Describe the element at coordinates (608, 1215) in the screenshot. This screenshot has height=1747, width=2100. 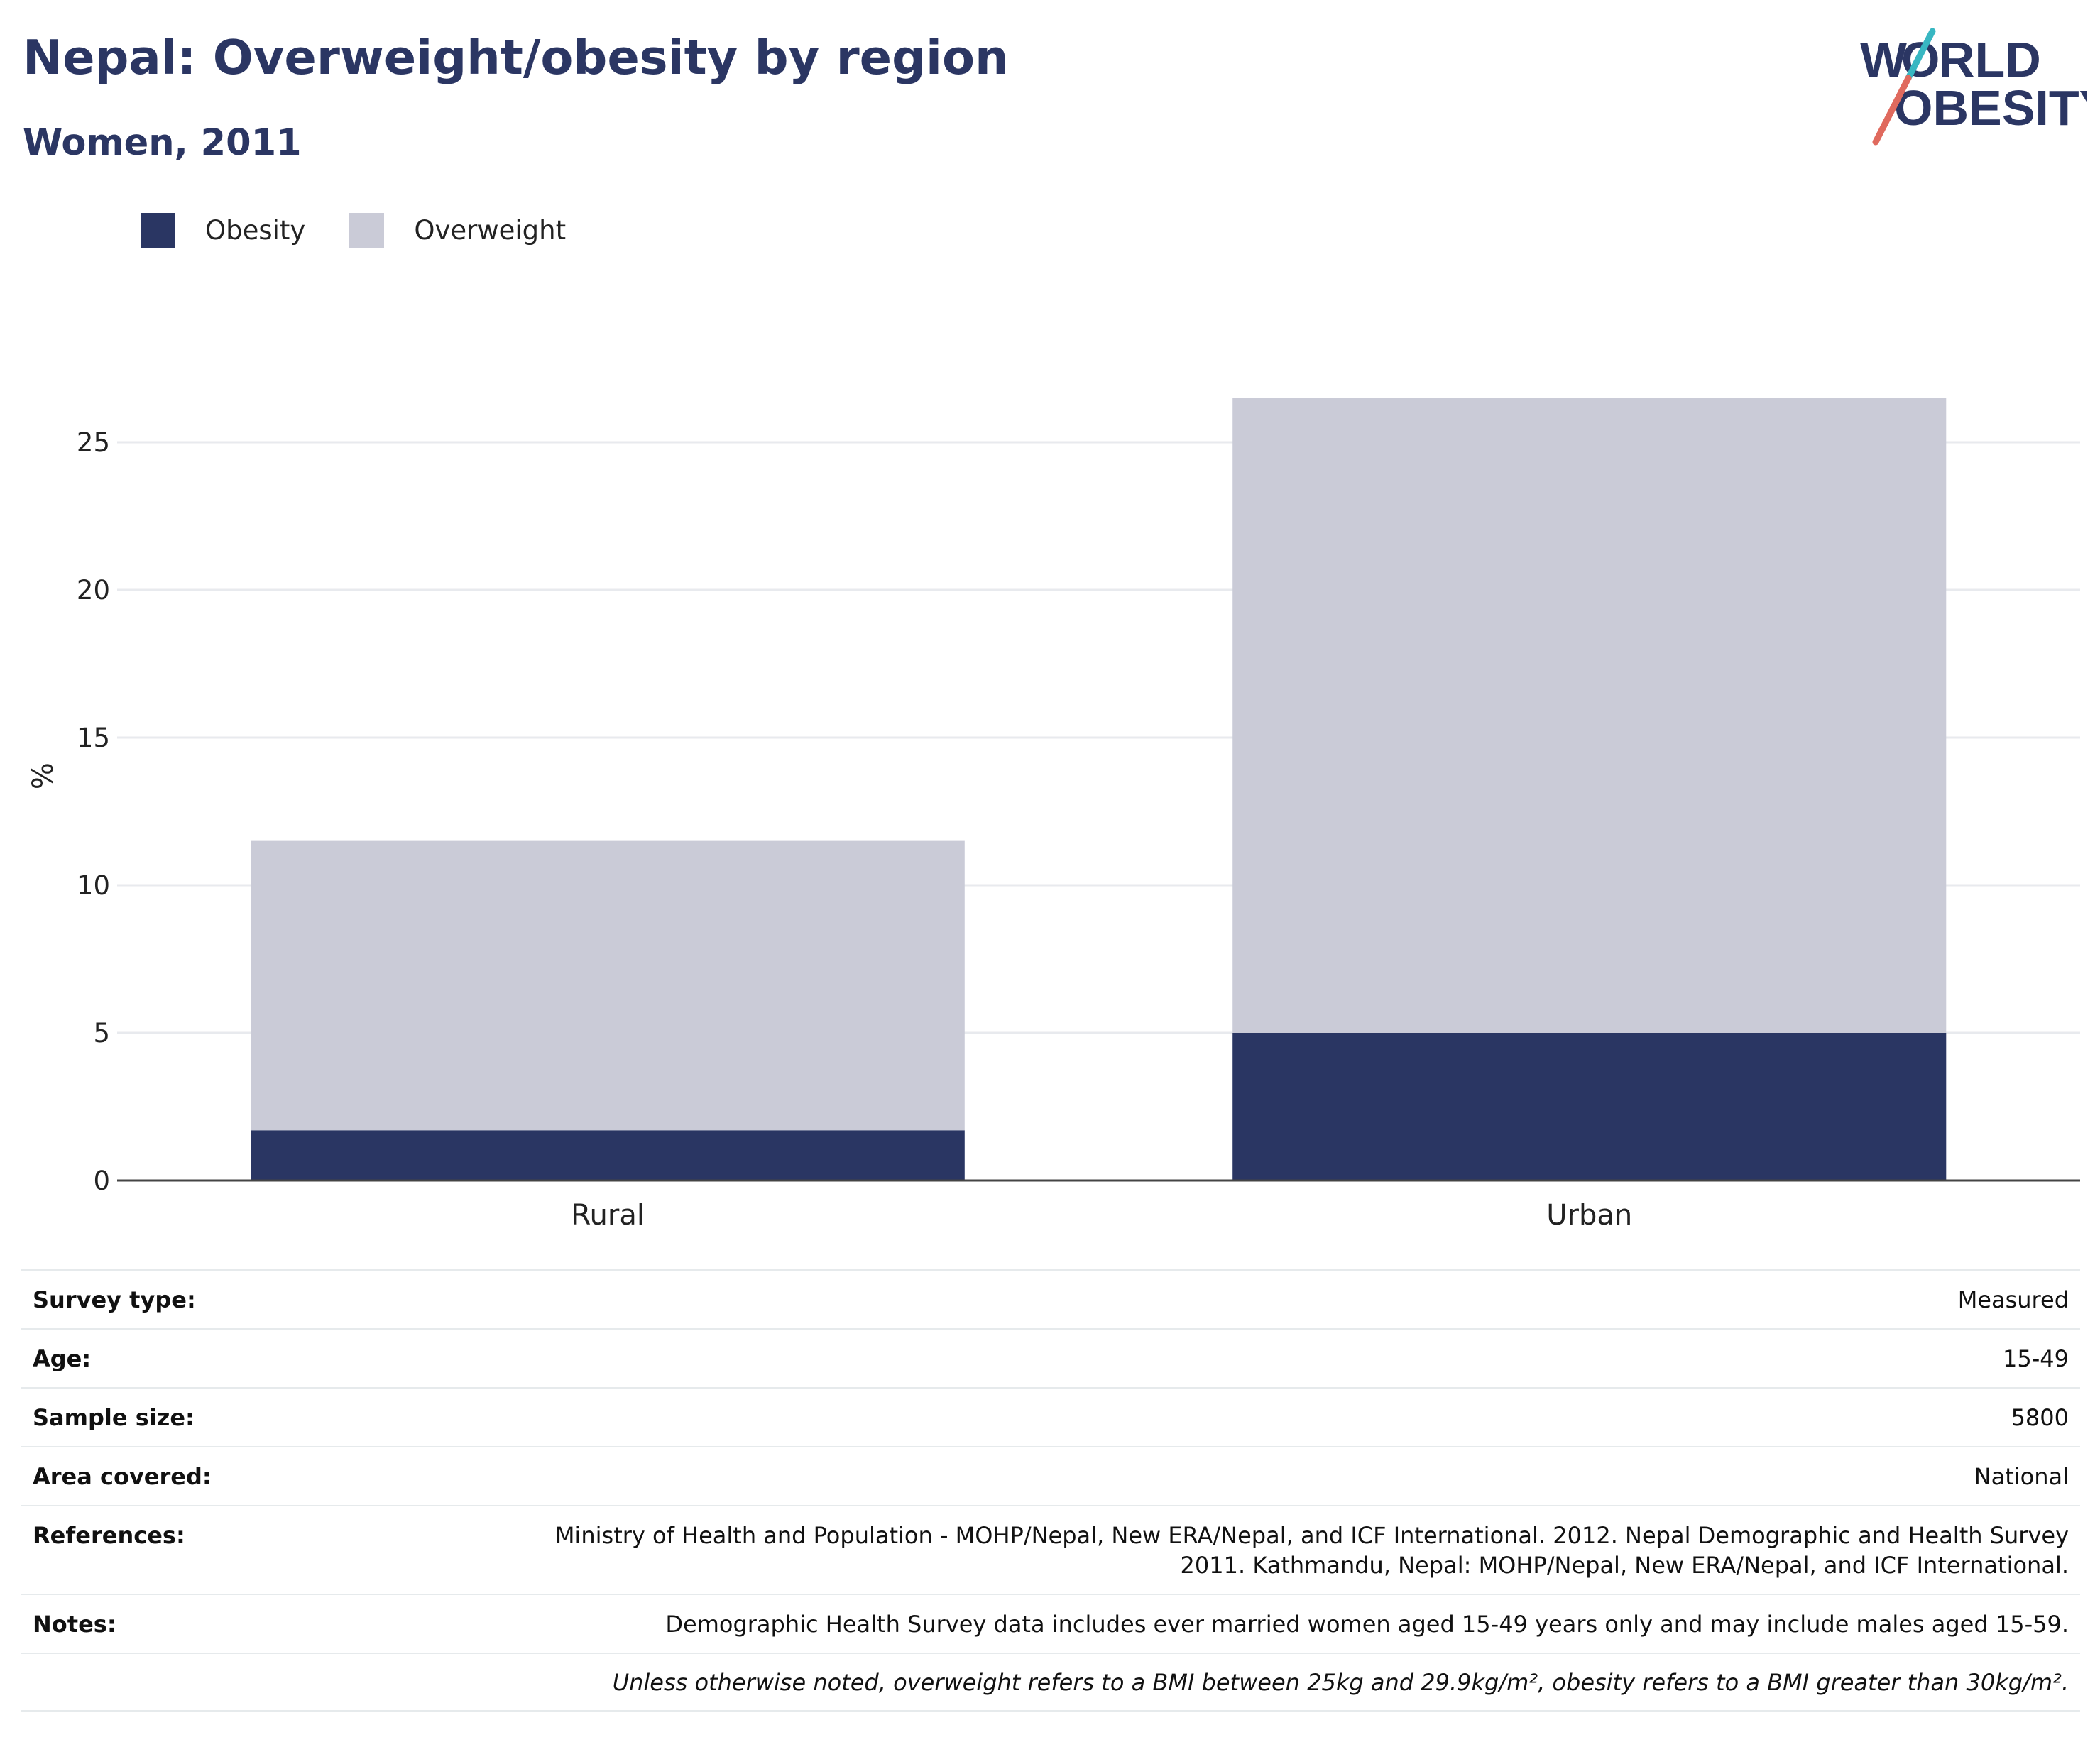
I see `x-tick-label: Rural` at that location.